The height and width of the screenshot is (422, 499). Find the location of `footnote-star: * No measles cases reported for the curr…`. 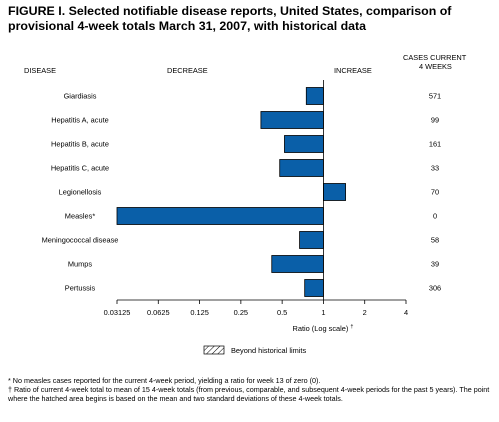

footnote-star: * No measles cases reported for the curr… is located at coordinates (164, 380).